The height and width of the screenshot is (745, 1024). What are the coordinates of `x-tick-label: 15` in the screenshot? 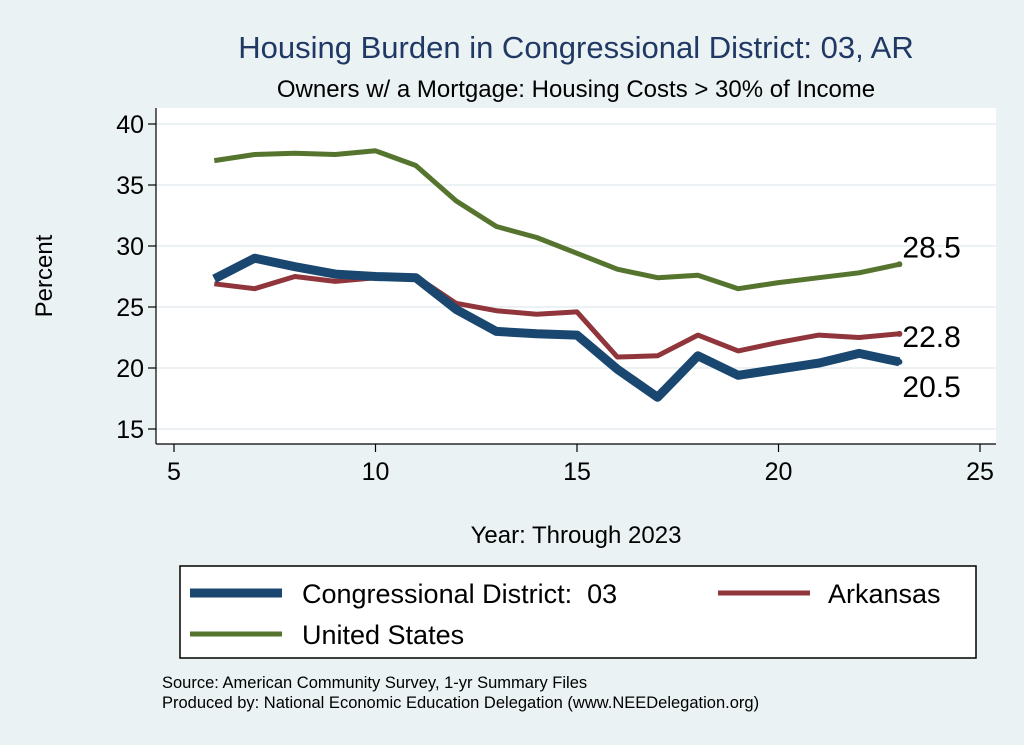 It's located at (577, 472).